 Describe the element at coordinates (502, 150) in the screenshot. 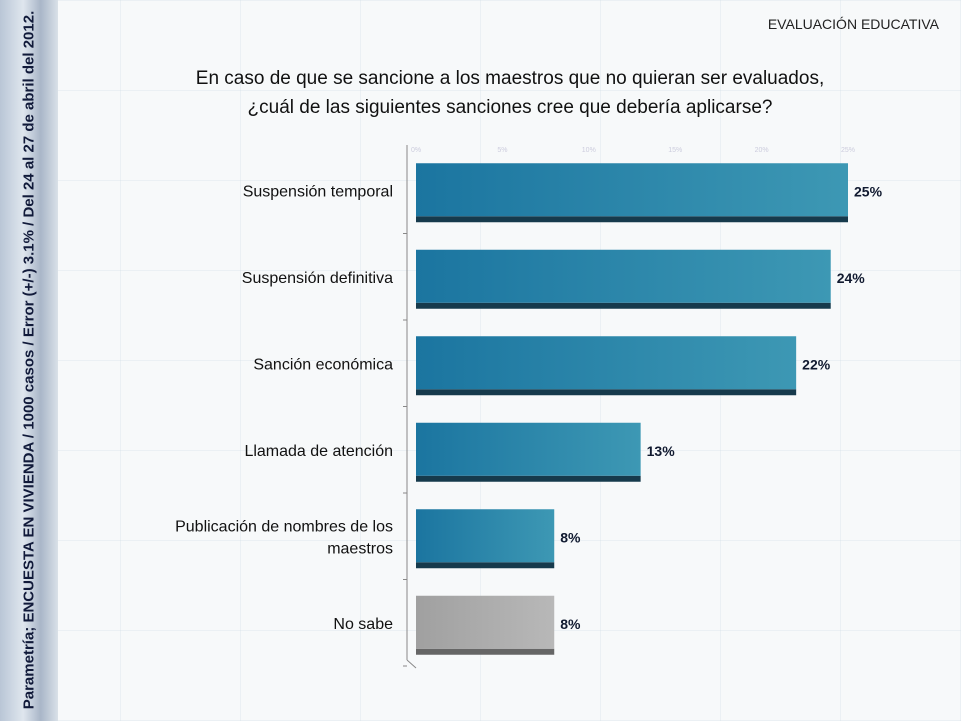

I see `x-tick-label: 5%` at that location.